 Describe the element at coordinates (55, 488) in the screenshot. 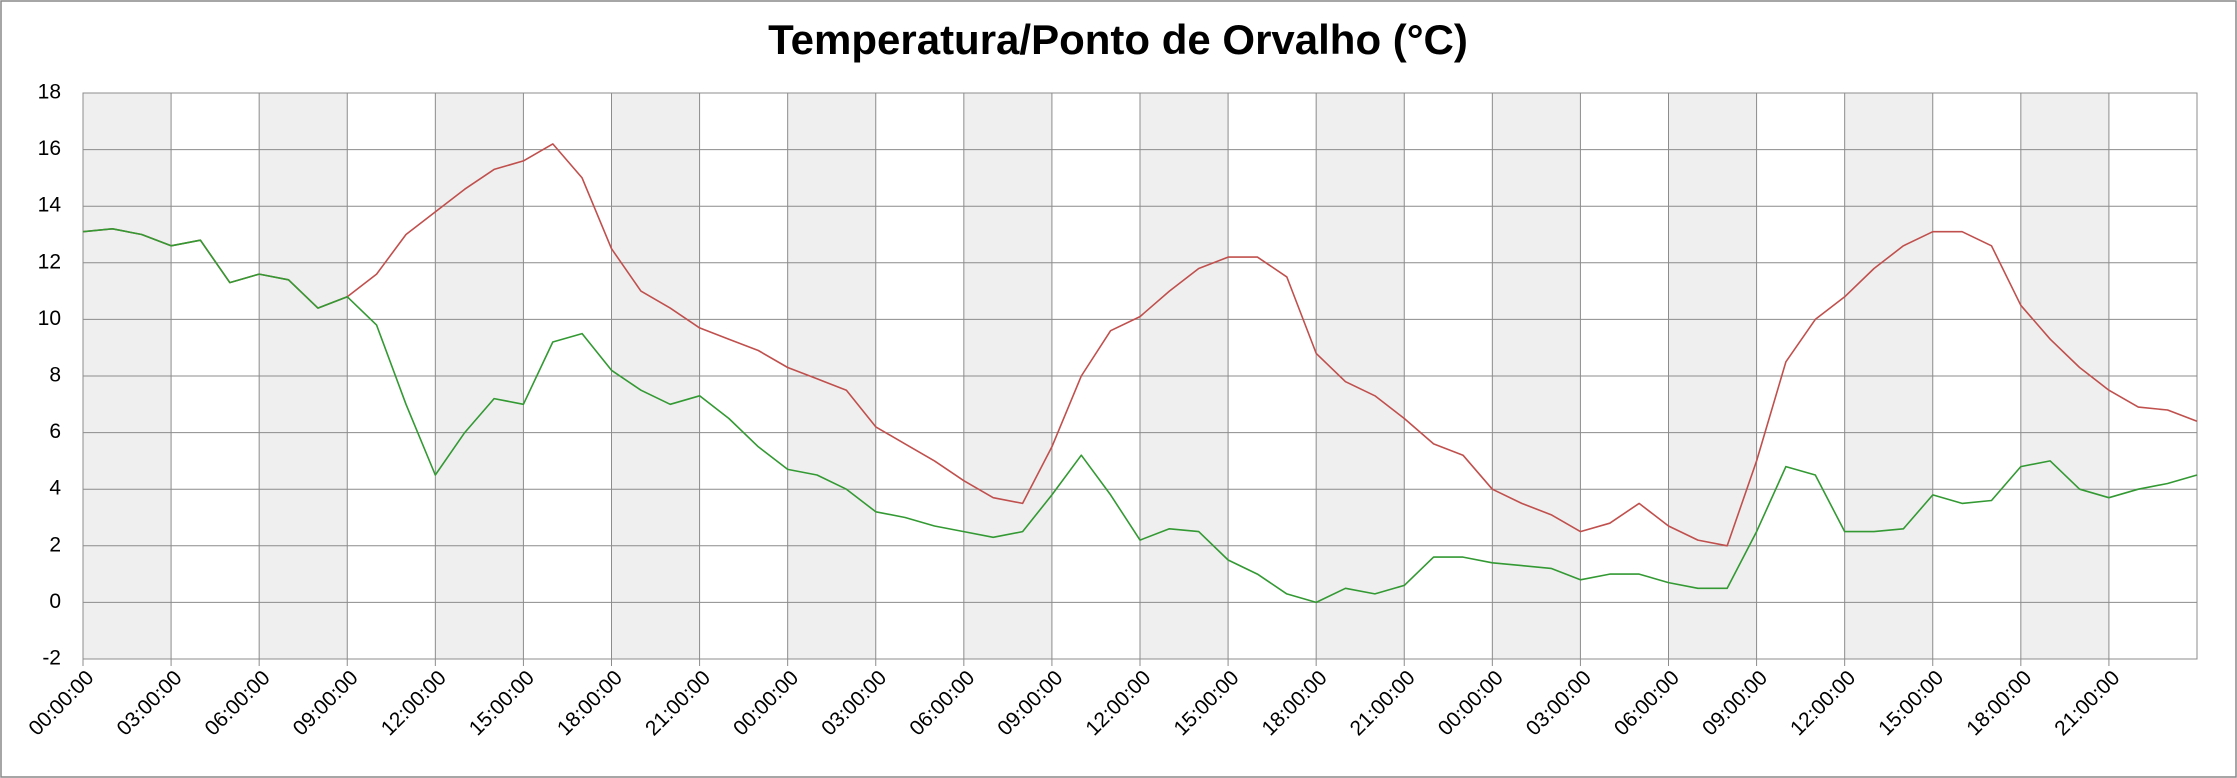

I see `y-tick-label: 4` at that location.